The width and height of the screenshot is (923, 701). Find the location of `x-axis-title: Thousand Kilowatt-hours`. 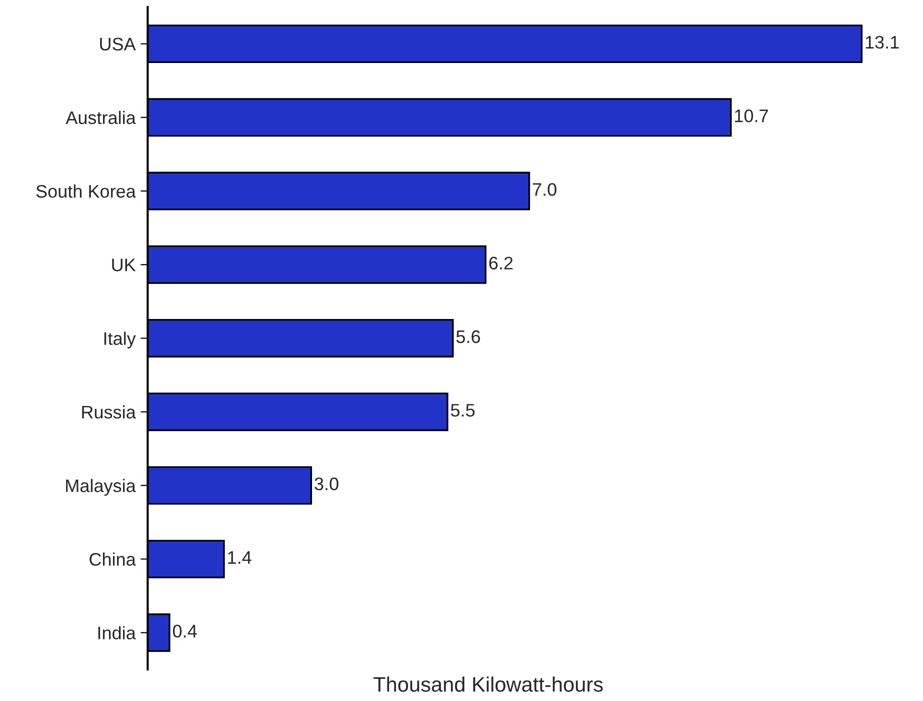

x-axis-title: Thousand Kilowatt-hours is located at coordinates (488, 684).